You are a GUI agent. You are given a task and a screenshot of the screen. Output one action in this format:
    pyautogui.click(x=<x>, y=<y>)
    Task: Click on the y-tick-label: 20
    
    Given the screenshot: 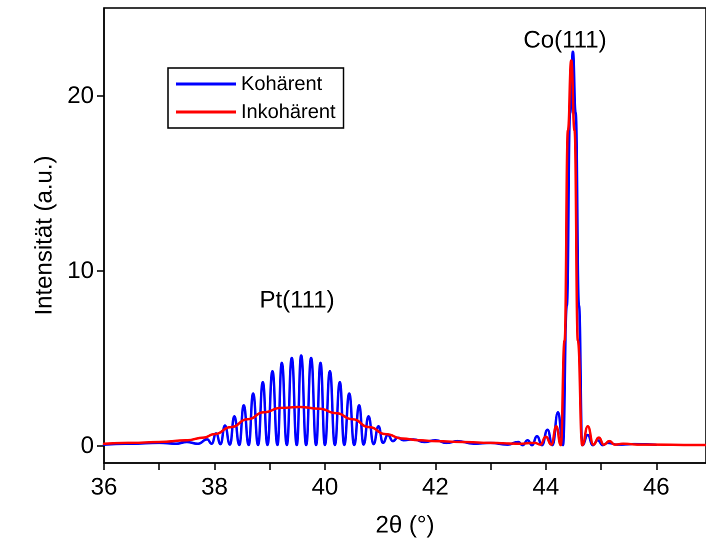 What is the action you would take?
    pyautogui.click(x=80, y=95)
    